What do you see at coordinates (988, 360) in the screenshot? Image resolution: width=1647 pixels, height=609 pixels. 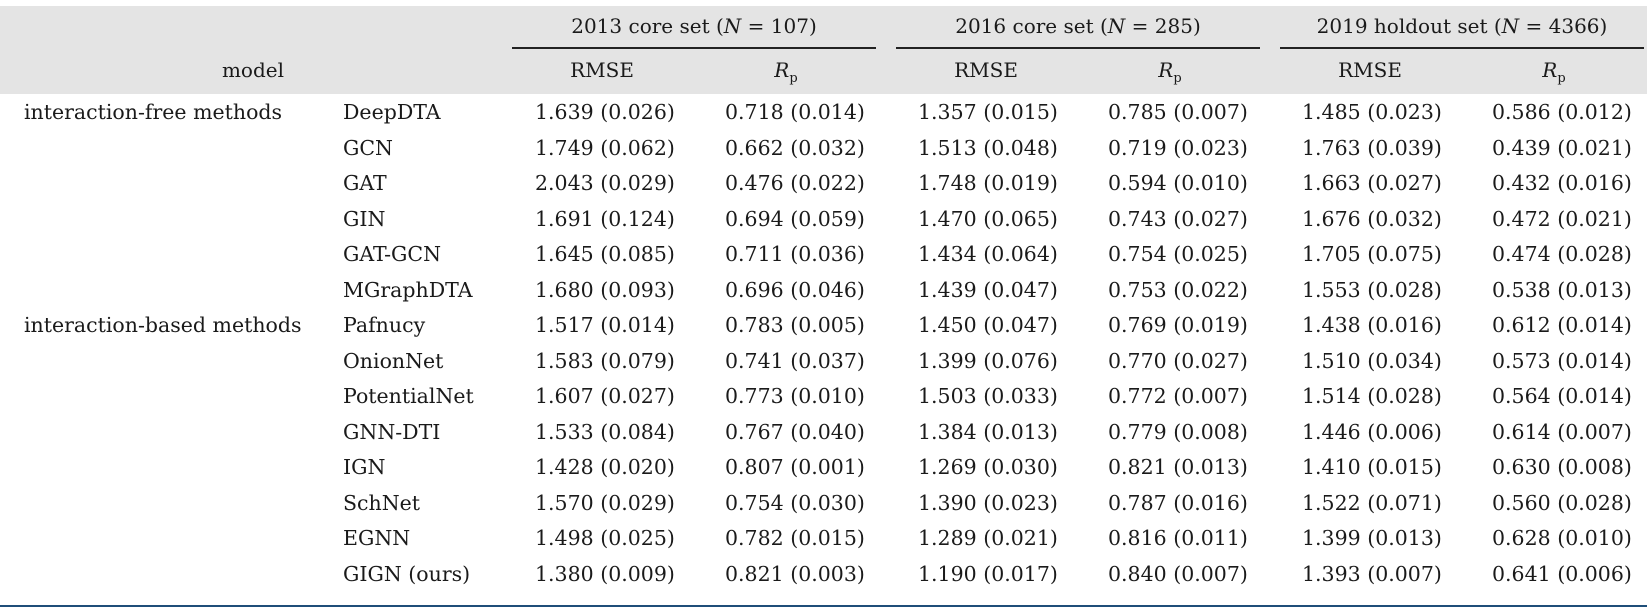 I see `rmse-2016-cell: 1.399 (0.076)` at bounding box center [988, 360].